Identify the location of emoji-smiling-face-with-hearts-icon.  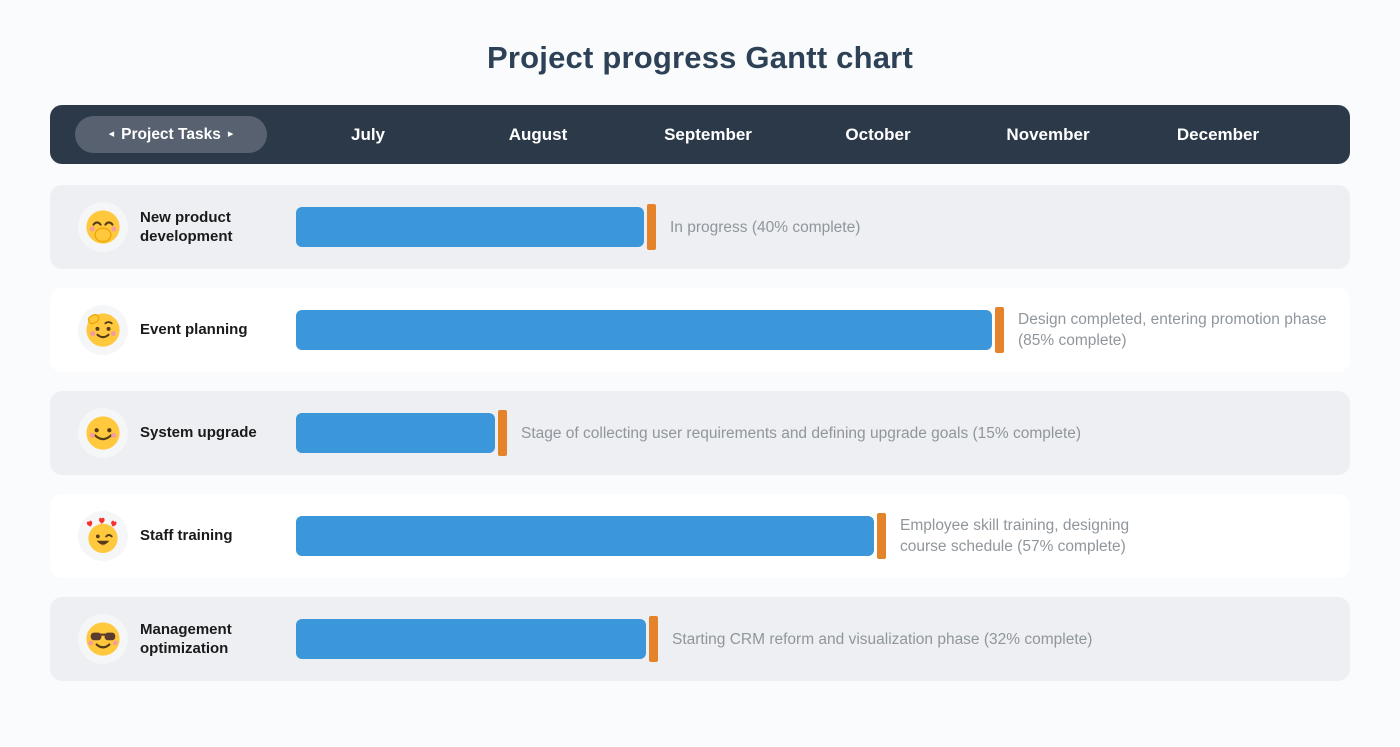
(102, 535).